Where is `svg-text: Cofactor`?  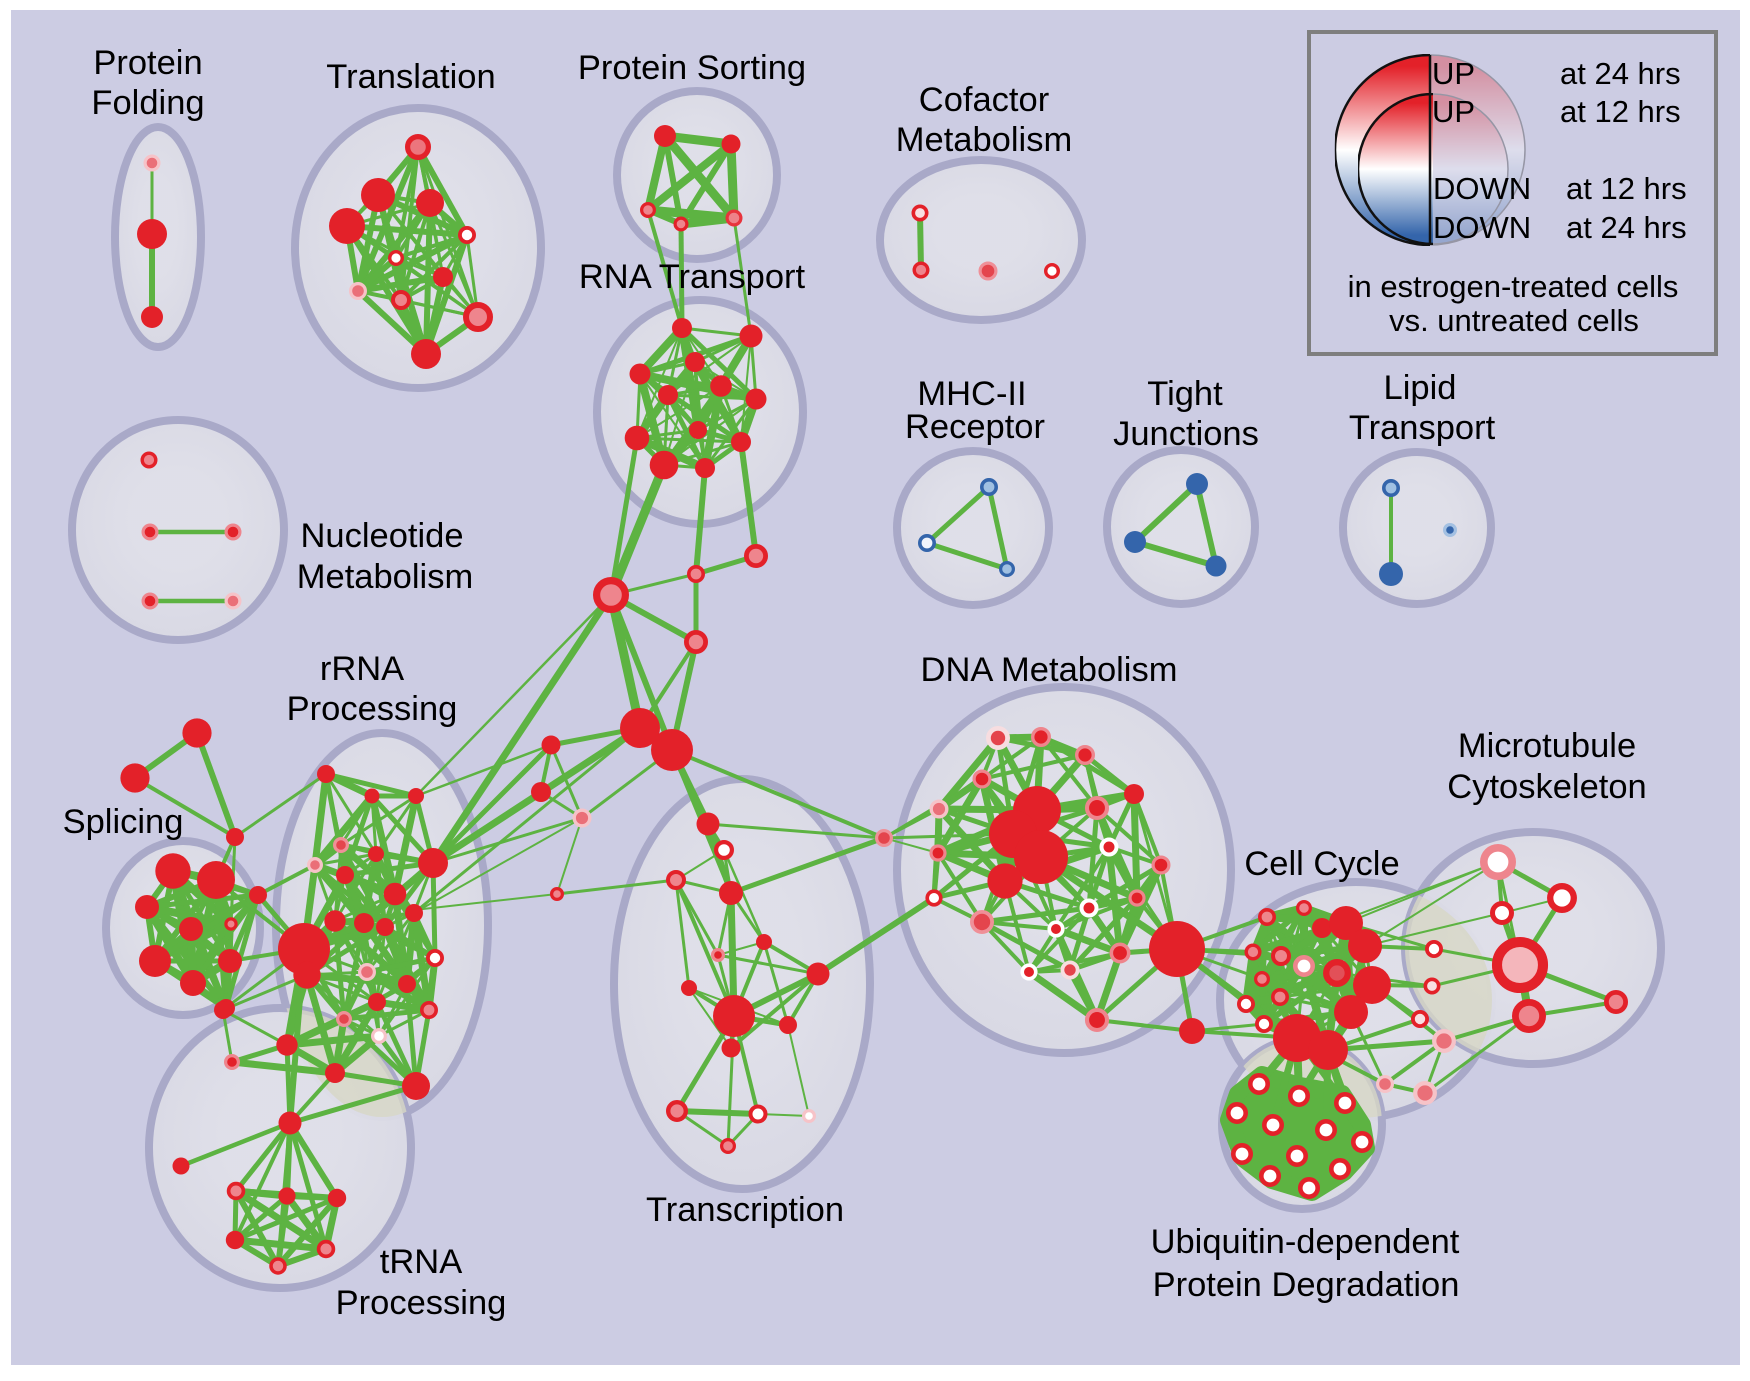 svg-text: Cofactor is located at coordinates (984, 100).